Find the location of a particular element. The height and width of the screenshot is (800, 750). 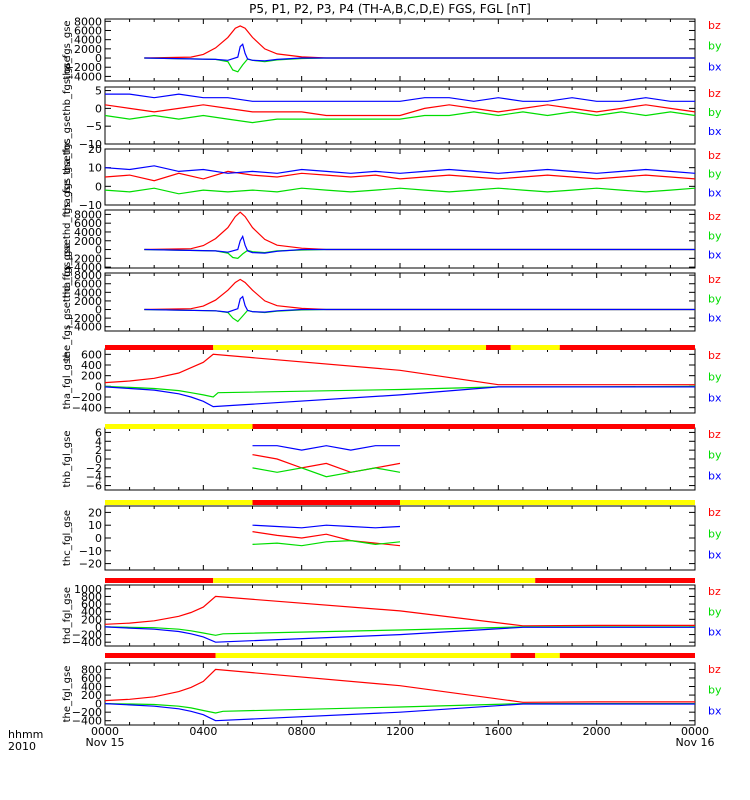

time-tick-label: 1200 is located at coordinates (400, 731).